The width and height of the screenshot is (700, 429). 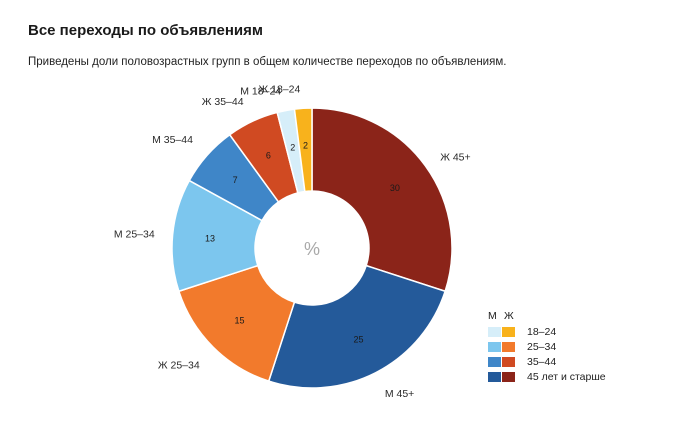 I want to click on slice-value-label: 13, so click(x=210, y=238).